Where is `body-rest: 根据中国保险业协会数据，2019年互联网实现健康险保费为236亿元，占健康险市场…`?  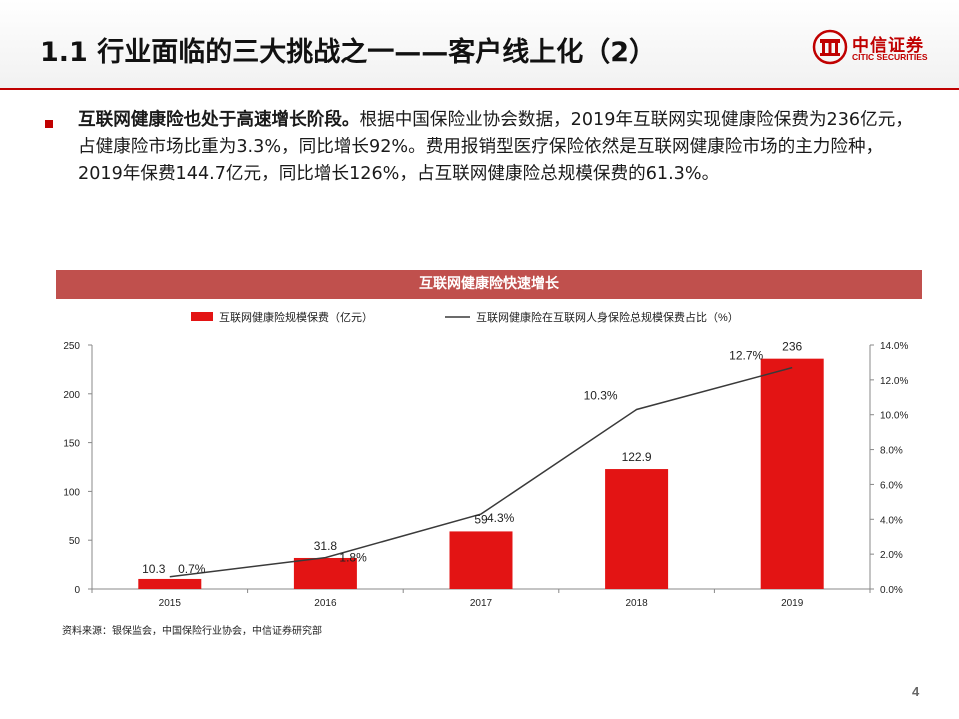
body-rest: 根据中国保险业协会数据，2019年互联网实现健康险保费为236亿元，占健康险市场… is located at coordinates (495, 147).